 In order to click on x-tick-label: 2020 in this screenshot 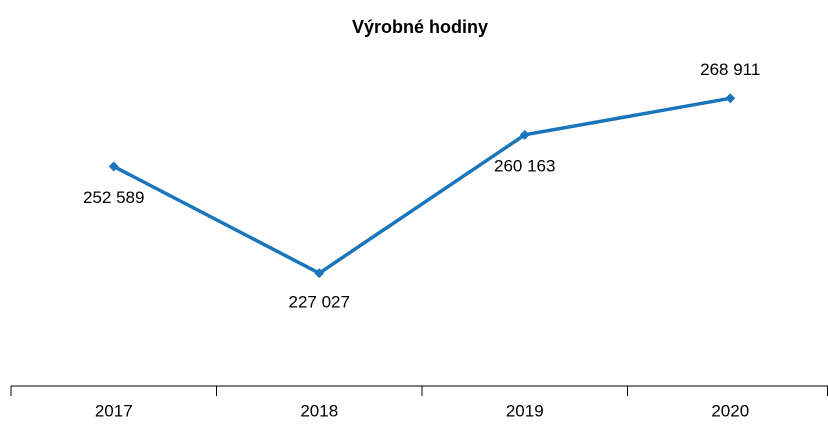, I will do `click(730, 410)`.